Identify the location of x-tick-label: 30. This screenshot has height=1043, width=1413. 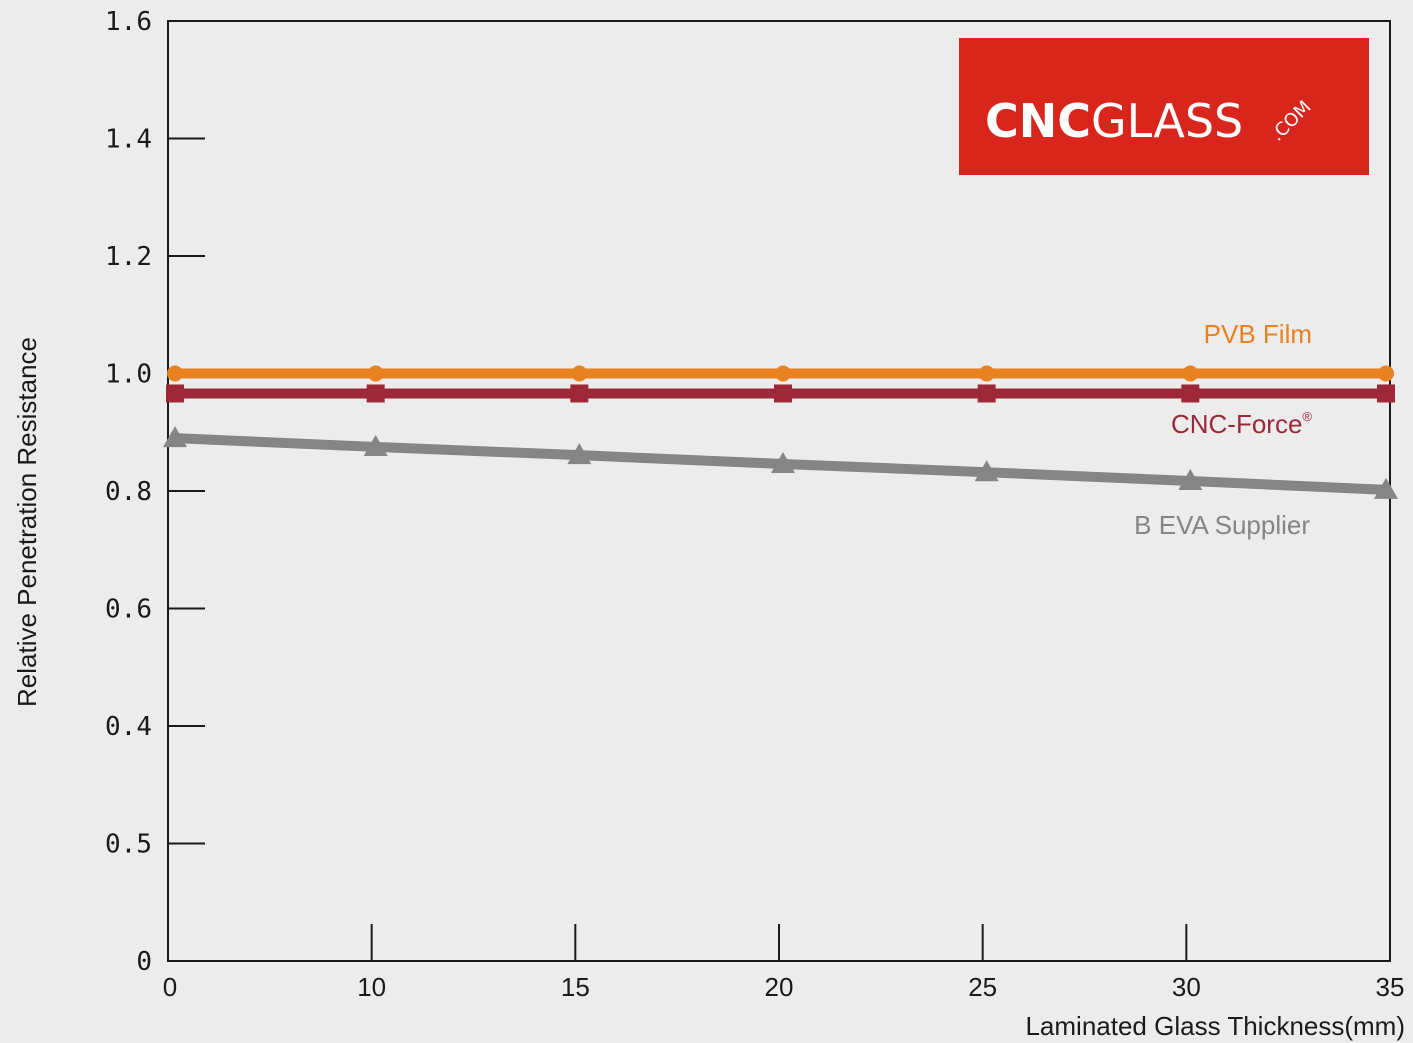
(1186, 987).